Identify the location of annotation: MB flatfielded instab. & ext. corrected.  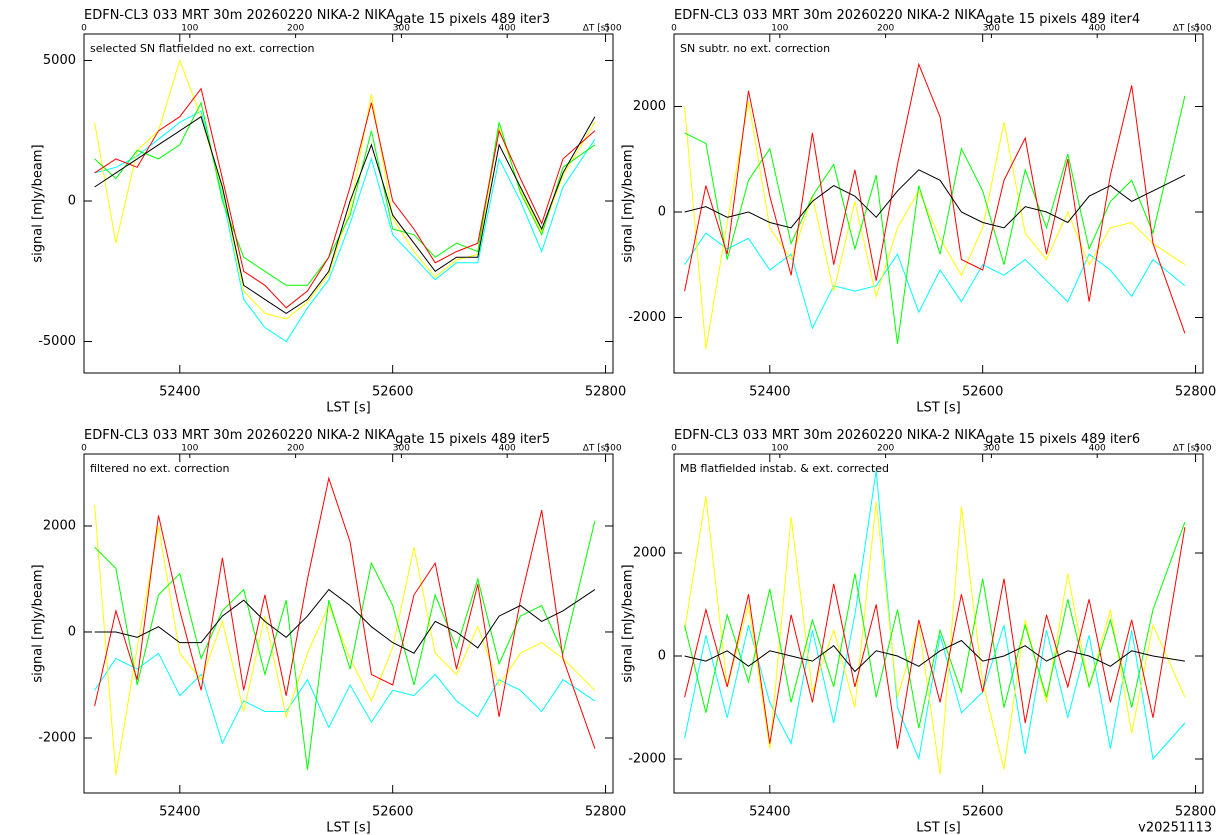
(784, 468).